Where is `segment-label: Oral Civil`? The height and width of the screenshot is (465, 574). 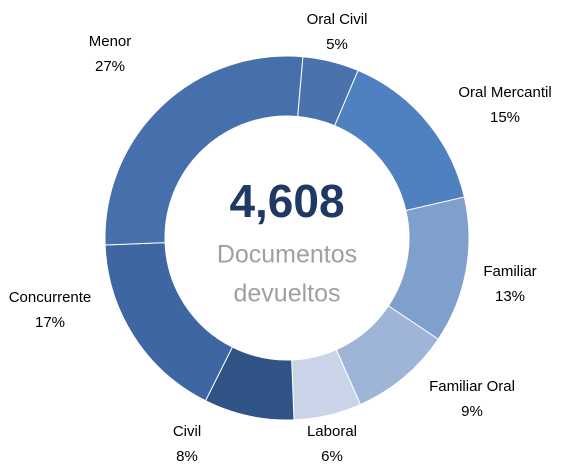
segment-label: Oral Civil is located at coordinates (337, 19).